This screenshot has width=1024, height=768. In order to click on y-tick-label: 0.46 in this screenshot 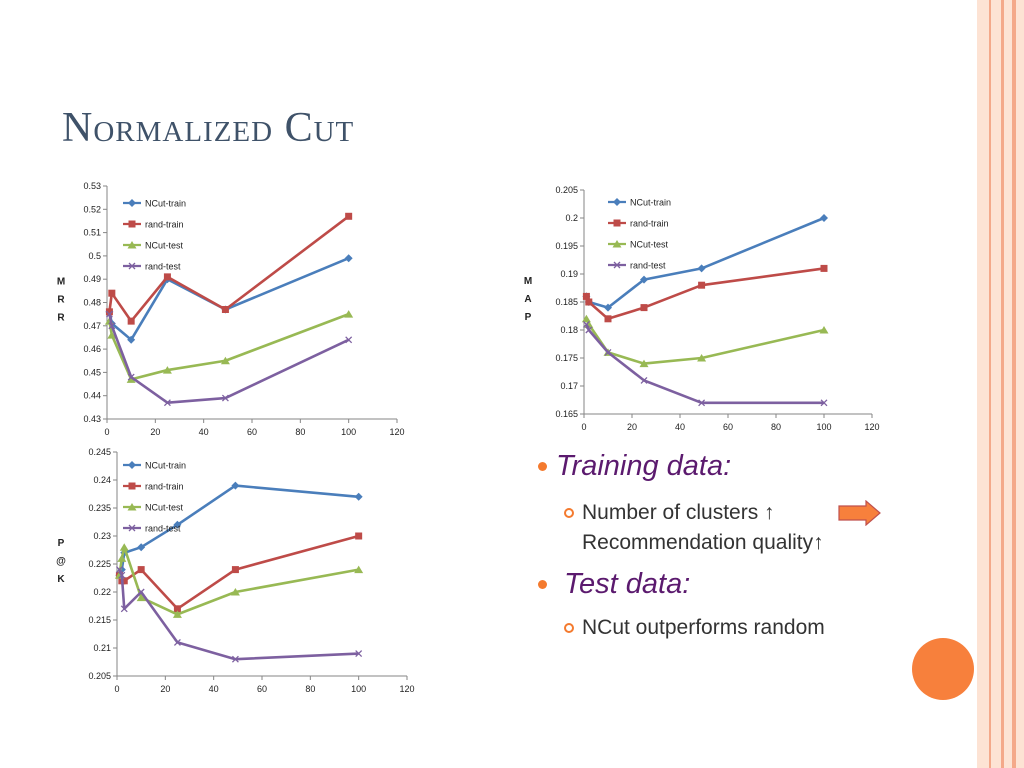, I will do `click(92, 349)`.